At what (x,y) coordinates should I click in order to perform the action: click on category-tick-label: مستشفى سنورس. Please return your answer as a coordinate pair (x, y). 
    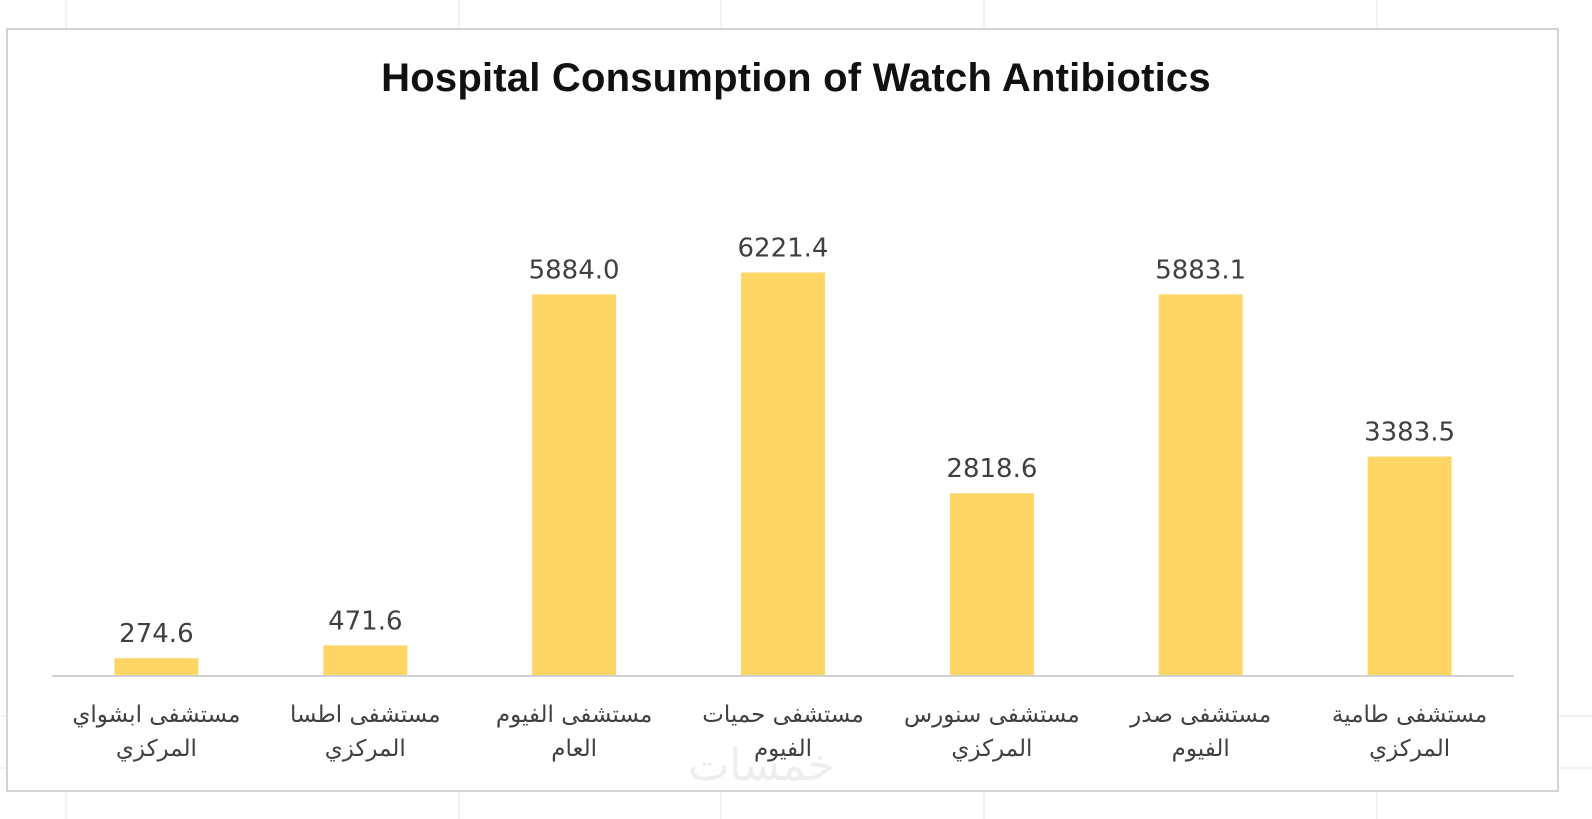
    Looking at the image, I should click on (992, 715).